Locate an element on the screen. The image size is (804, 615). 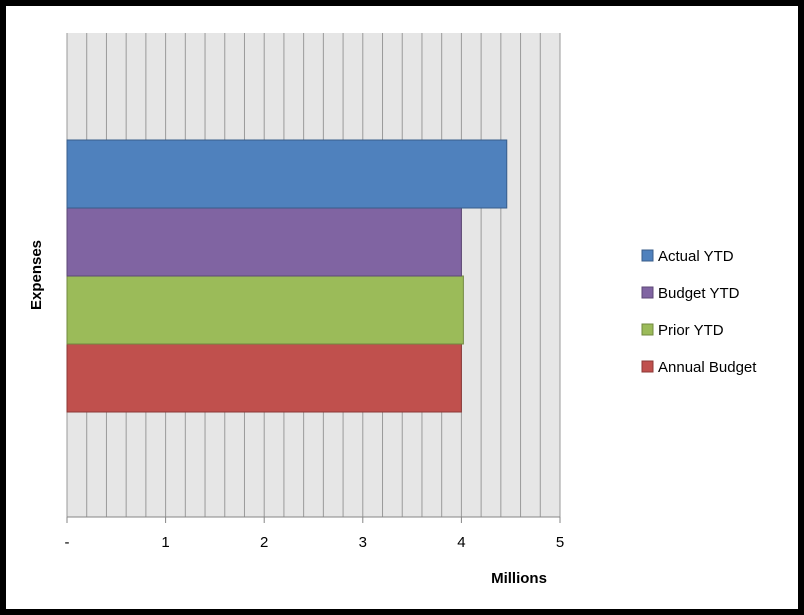
x-axis-title: Millions is located at coordinates (519, 578).